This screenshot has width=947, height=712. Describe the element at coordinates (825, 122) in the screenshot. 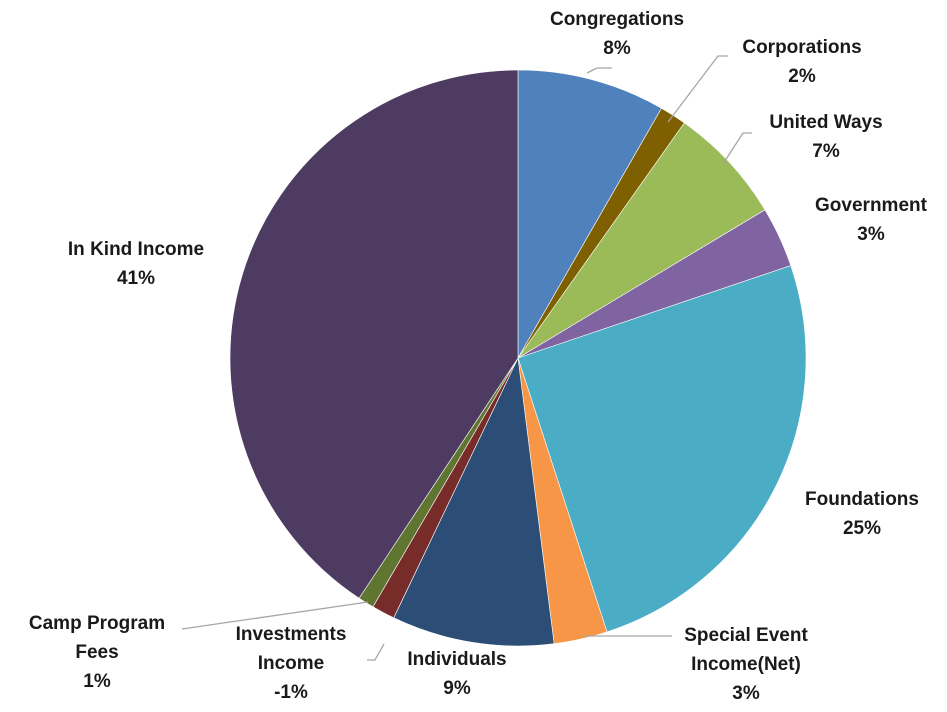

I see `slice-name-label: United Ways` at that location.